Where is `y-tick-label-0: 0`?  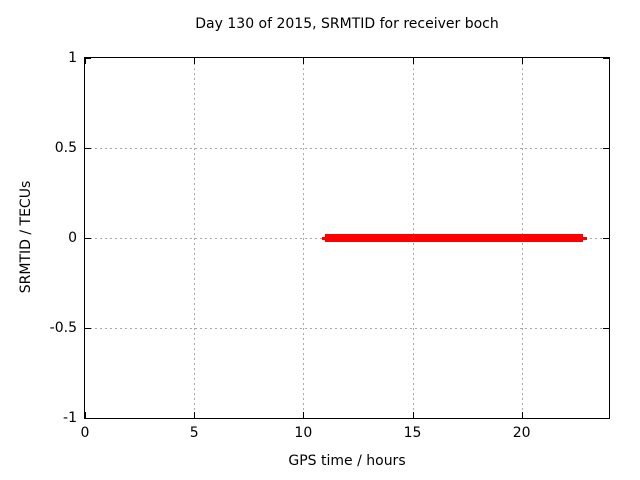
y-tick-label-0: 0 is located at coordinates (72, 238).